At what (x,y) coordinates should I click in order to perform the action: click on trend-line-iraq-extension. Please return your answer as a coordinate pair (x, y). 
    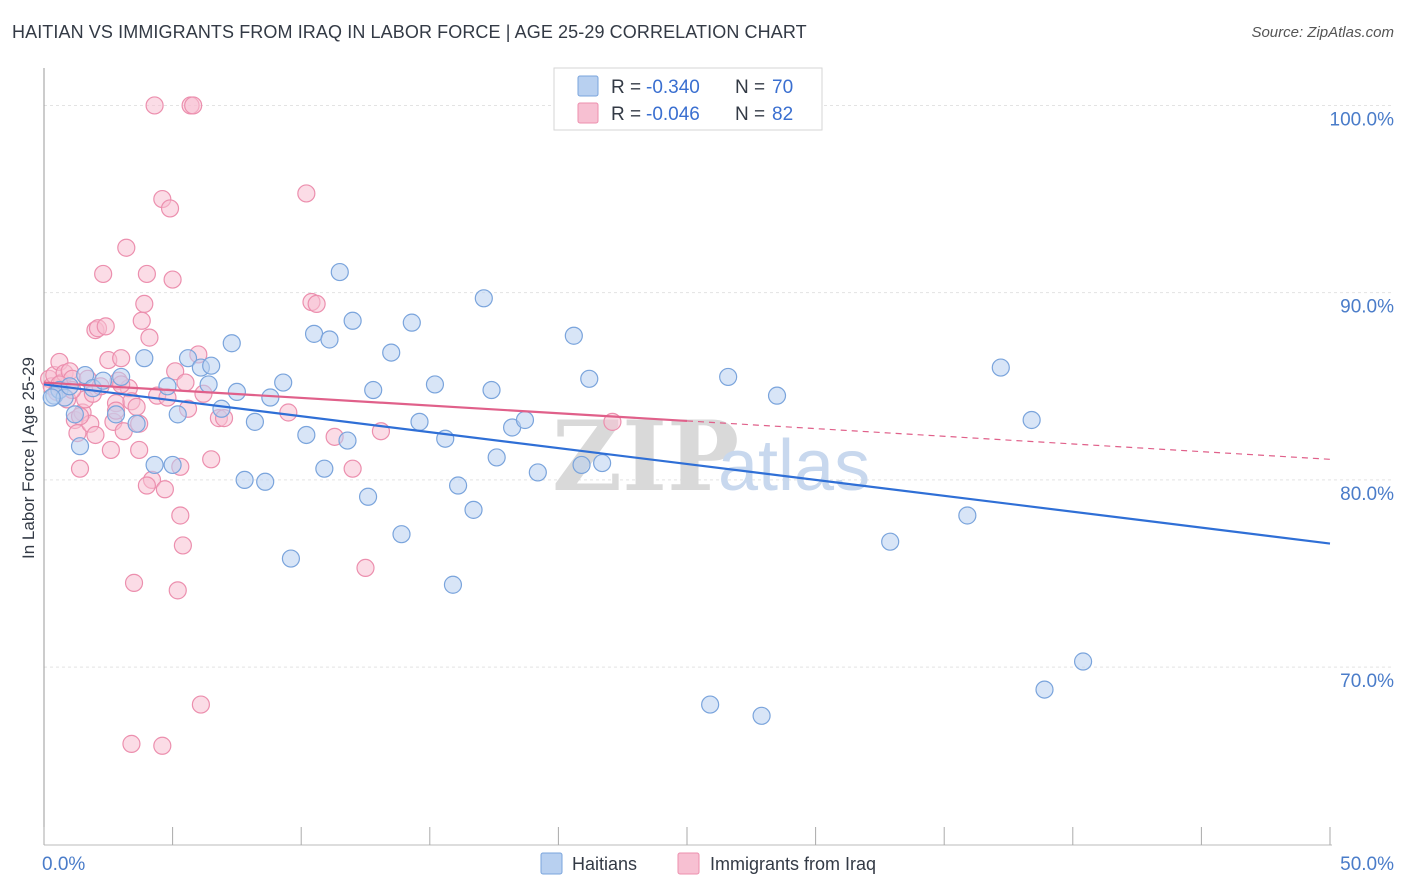
    Looking at the image, I should click on (1008, 440).